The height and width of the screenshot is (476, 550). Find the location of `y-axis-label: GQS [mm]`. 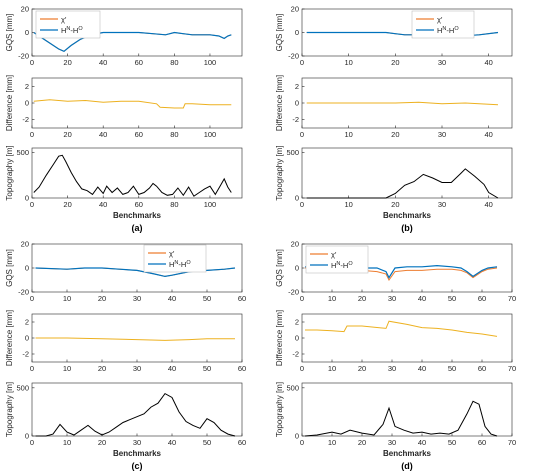

y-axis-label: GQS [mm] is located at coordinates (9, 268).